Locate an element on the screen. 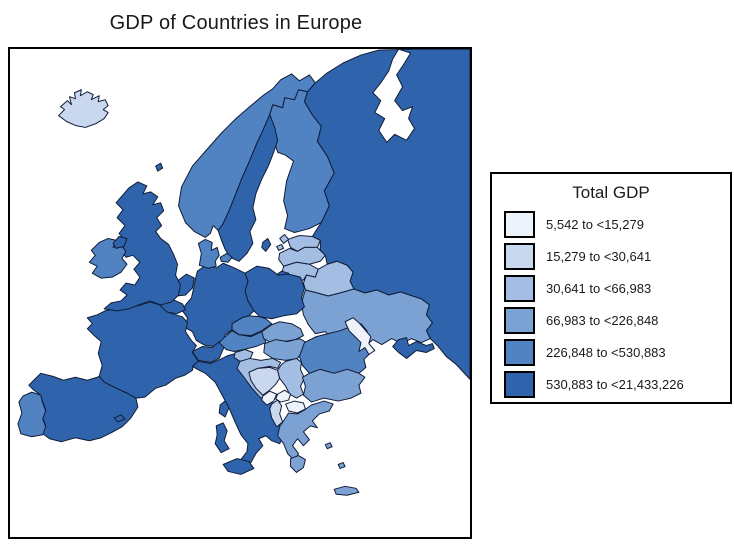  country-slovakia is located at coordinates (282, 332).